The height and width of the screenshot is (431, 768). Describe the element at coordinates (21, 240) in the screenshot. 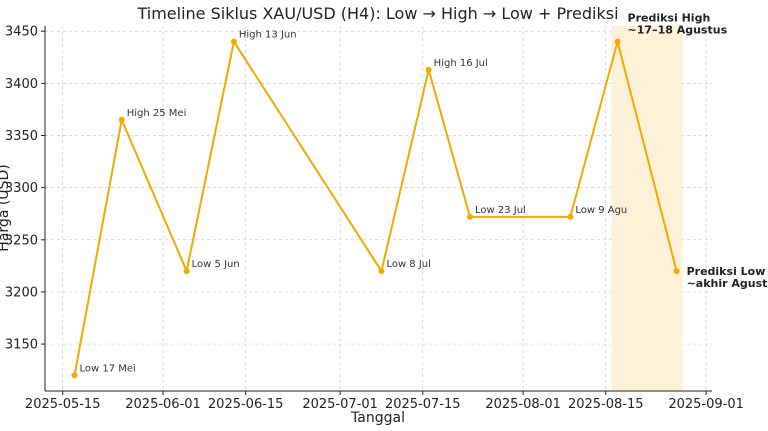

I see `y-tick-label: 3250` at that location.